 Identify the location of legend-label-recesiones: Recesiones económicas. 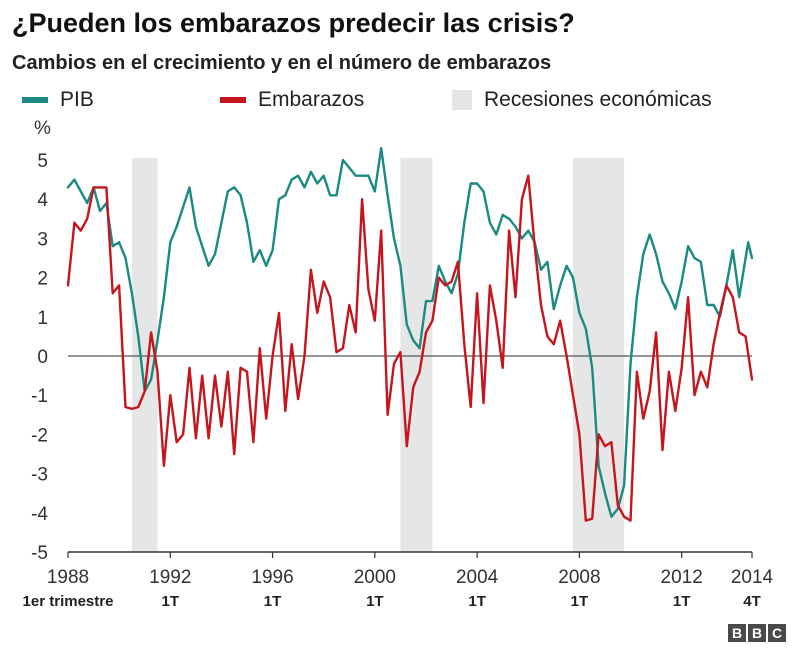
(598, 99).